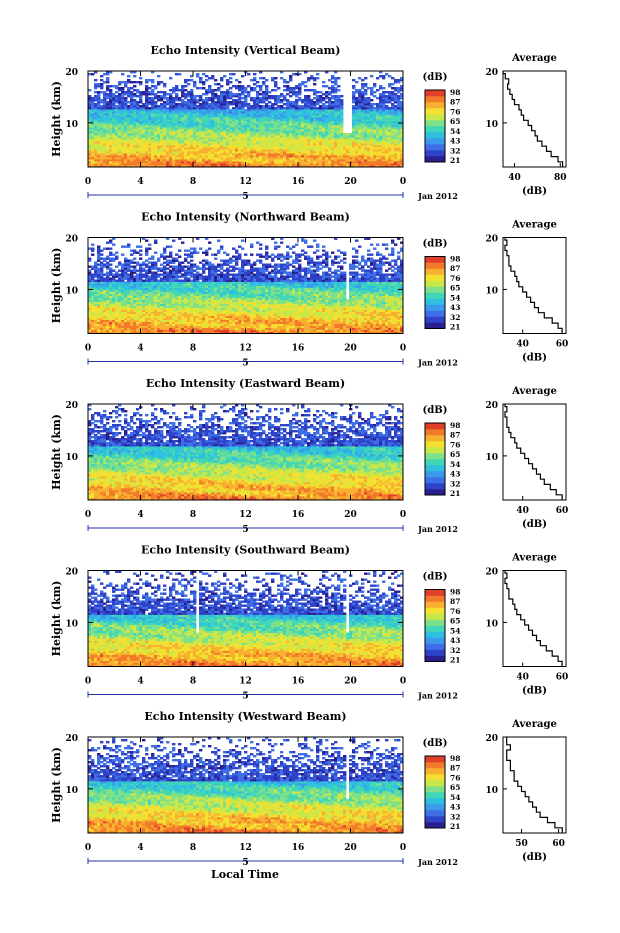 The width and height of the screenshot is (620, 933). What do you see at coordinates (455, 131) in the screenshot?
I see `colorbar-tick-label: 54` at bounding box center [455, 131].